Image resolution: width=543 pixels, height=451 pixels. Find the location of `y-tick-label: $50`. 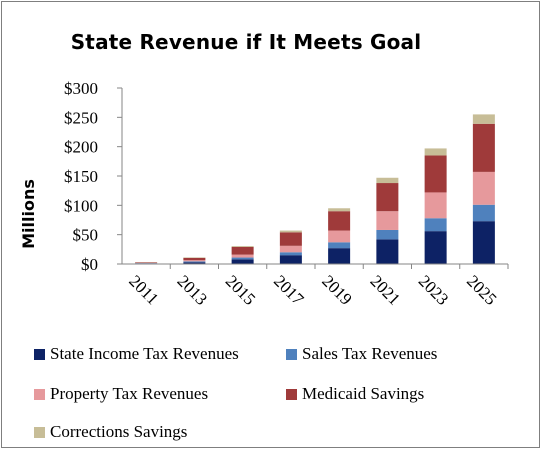

y-tick-label: $50 is located at coordinates (86, 235).